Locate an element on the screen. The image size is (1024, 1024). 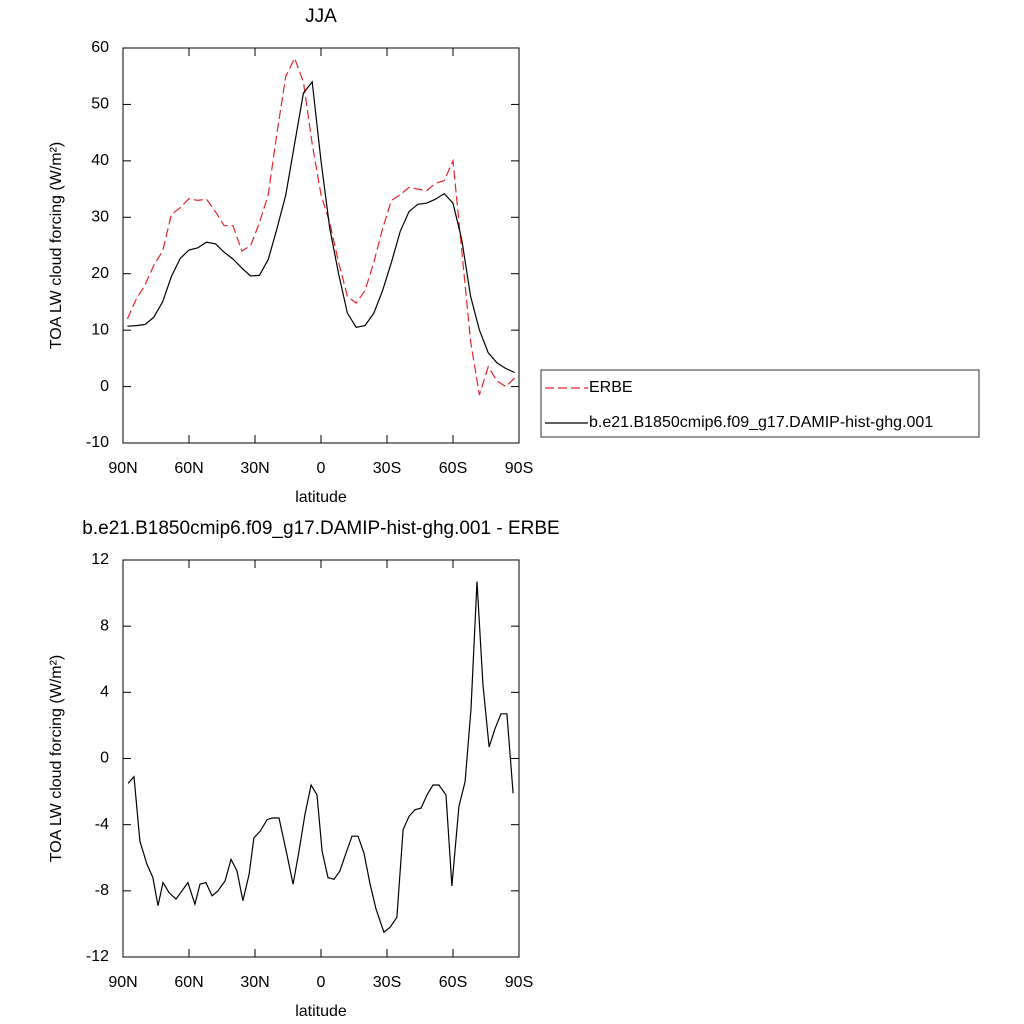
y-tick-label: -4 is located at coordinates (102, 824).